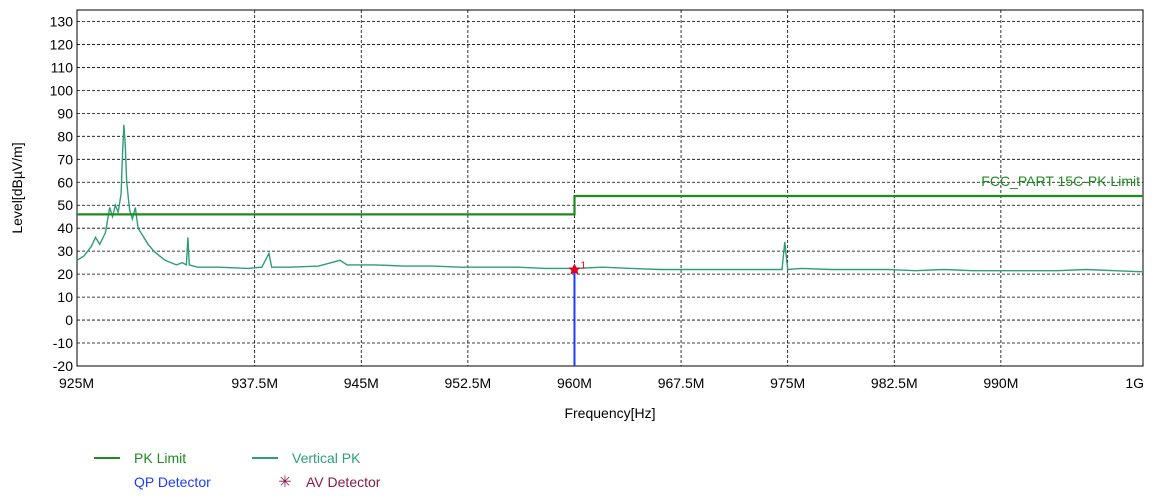  What do you see at coordinates (65, 205) in the screenshot?
I see `y-tick-label: 50` at bounding box center [65, 205].